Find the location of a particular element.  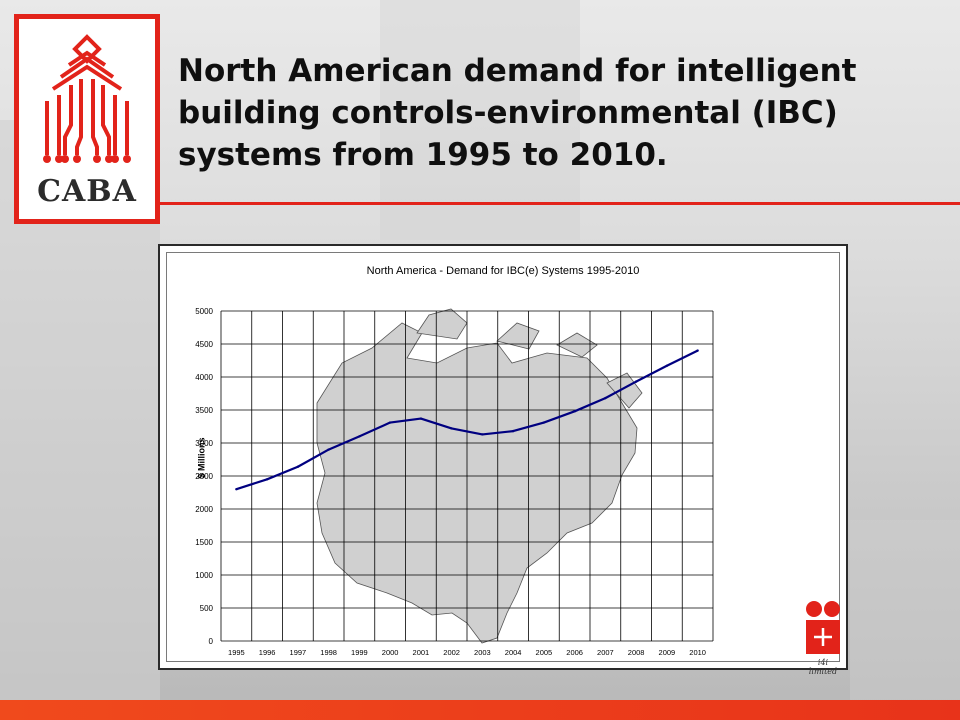

y-tick-label: 1500 is located at coordinates (204, 542).